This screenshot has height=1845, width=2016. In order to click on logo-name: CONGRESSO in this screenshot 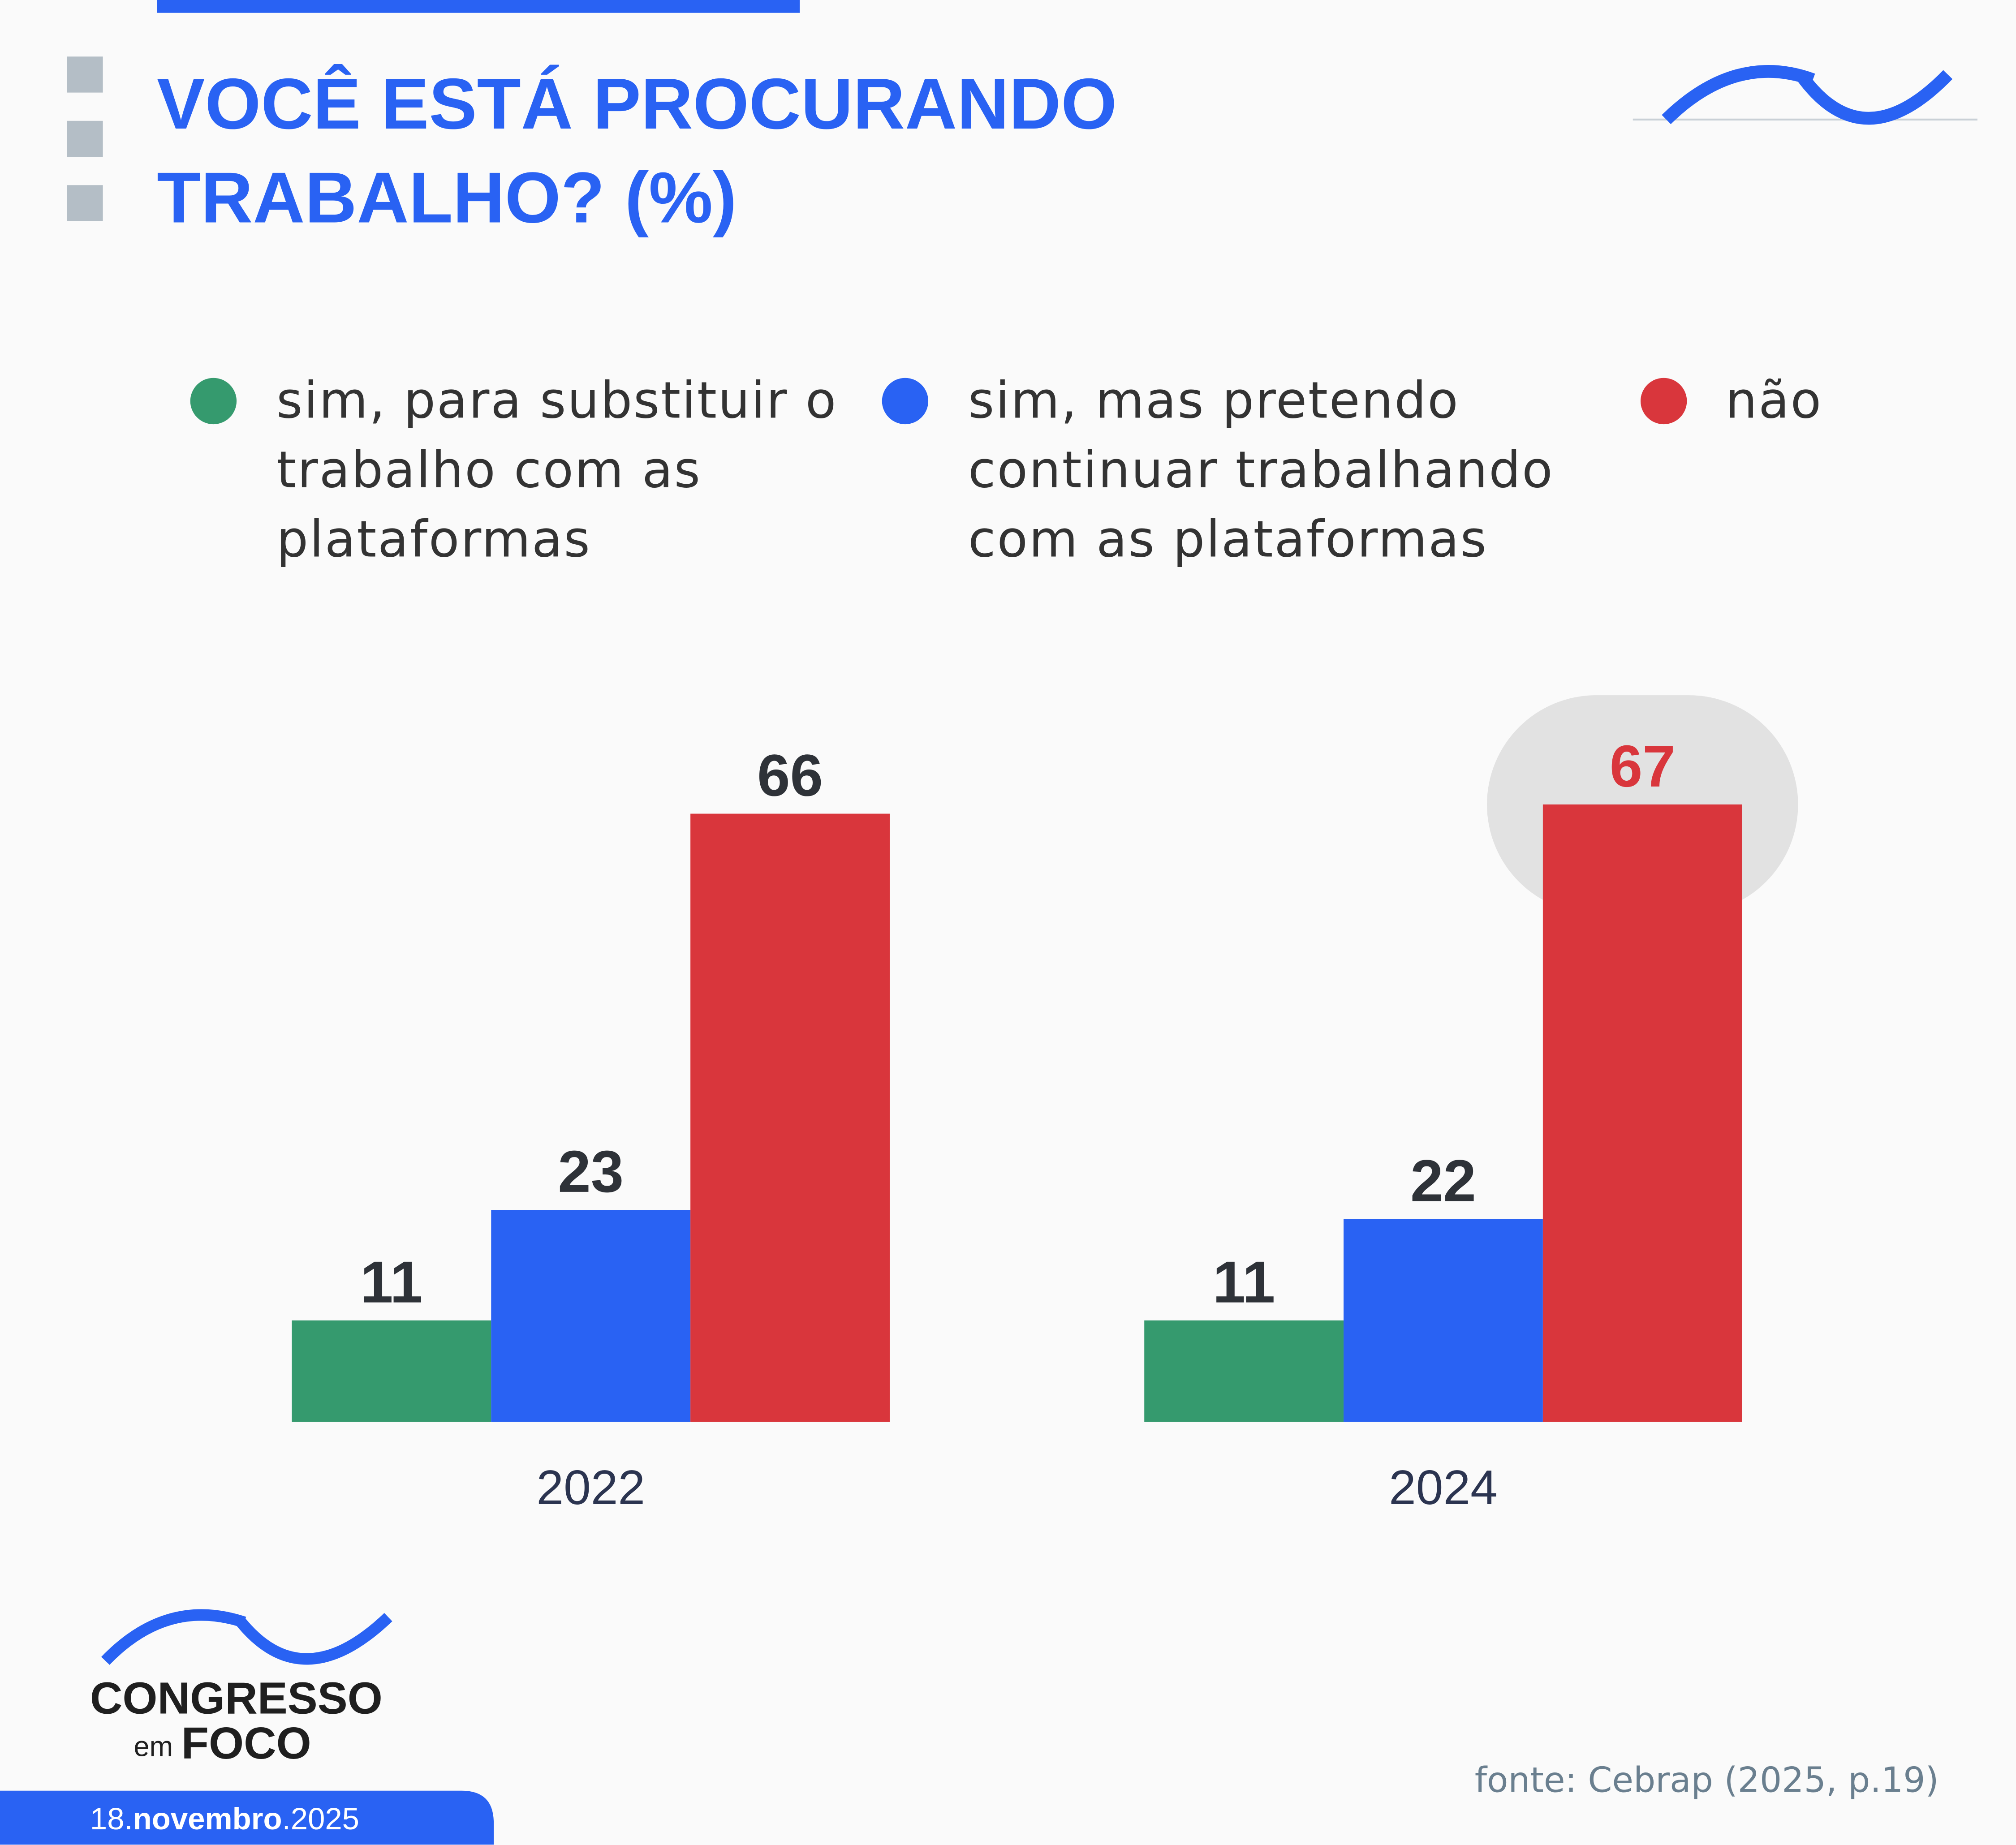, I will do `click(237, 1699)`.